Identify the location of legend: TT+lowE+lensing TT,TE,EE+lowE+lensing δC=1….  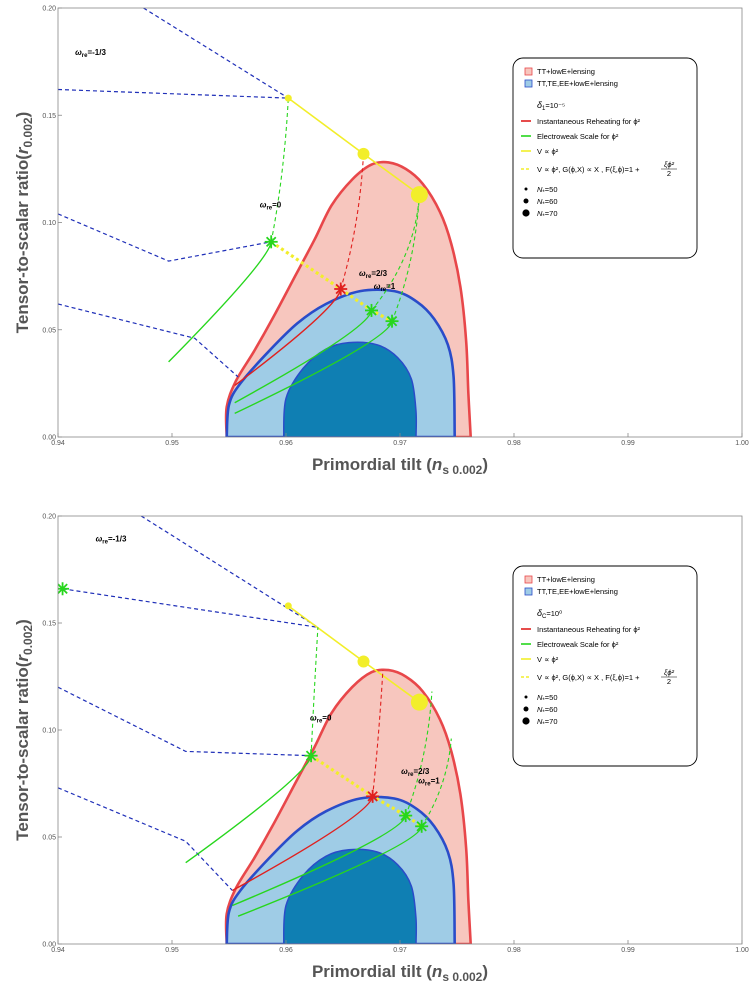
(605, 666).